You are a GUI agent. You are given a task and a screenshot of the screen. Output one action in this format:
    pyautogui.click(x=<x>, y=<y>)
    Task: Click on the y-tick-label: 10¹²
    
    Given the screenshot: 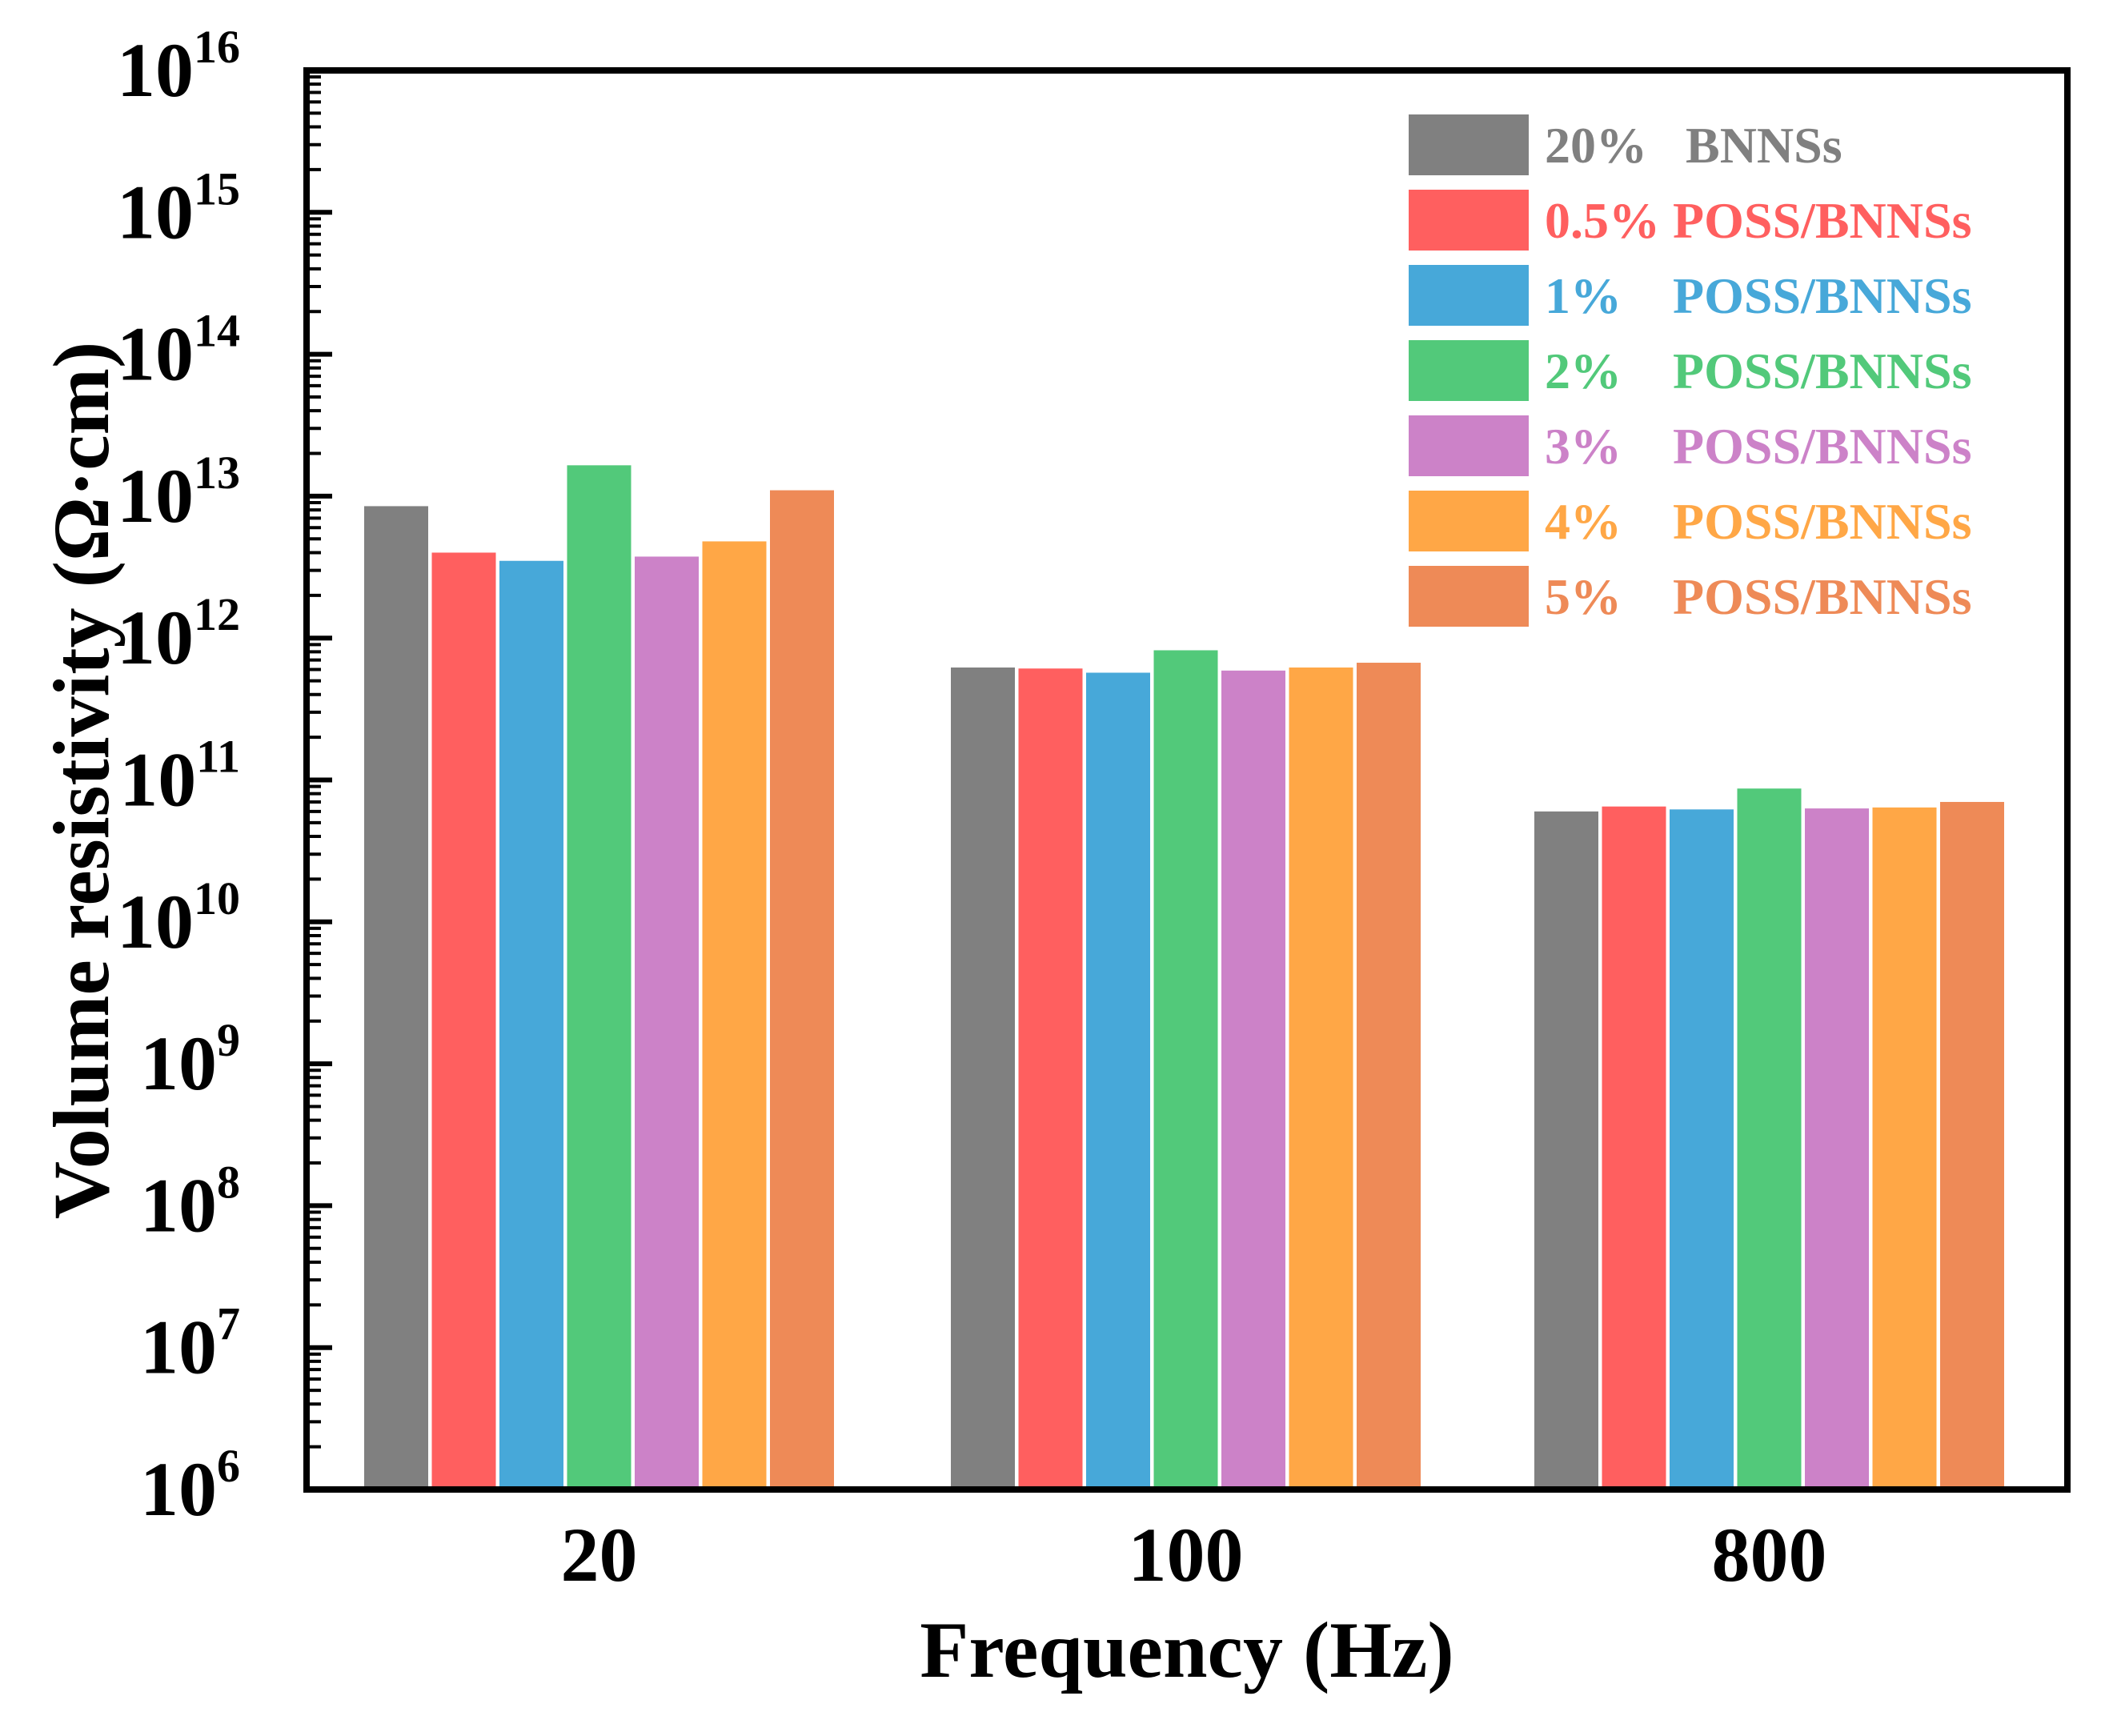 What is the action you would take?
    pyautogui.click(x=178, y=634)
    